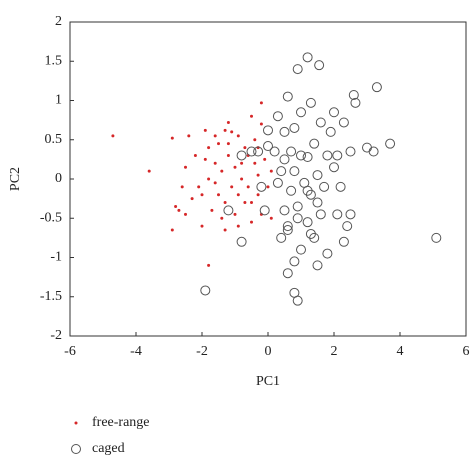 This screenshot has height=474, width=474. I want to click on legend-label: free-range, so click(121, 422).